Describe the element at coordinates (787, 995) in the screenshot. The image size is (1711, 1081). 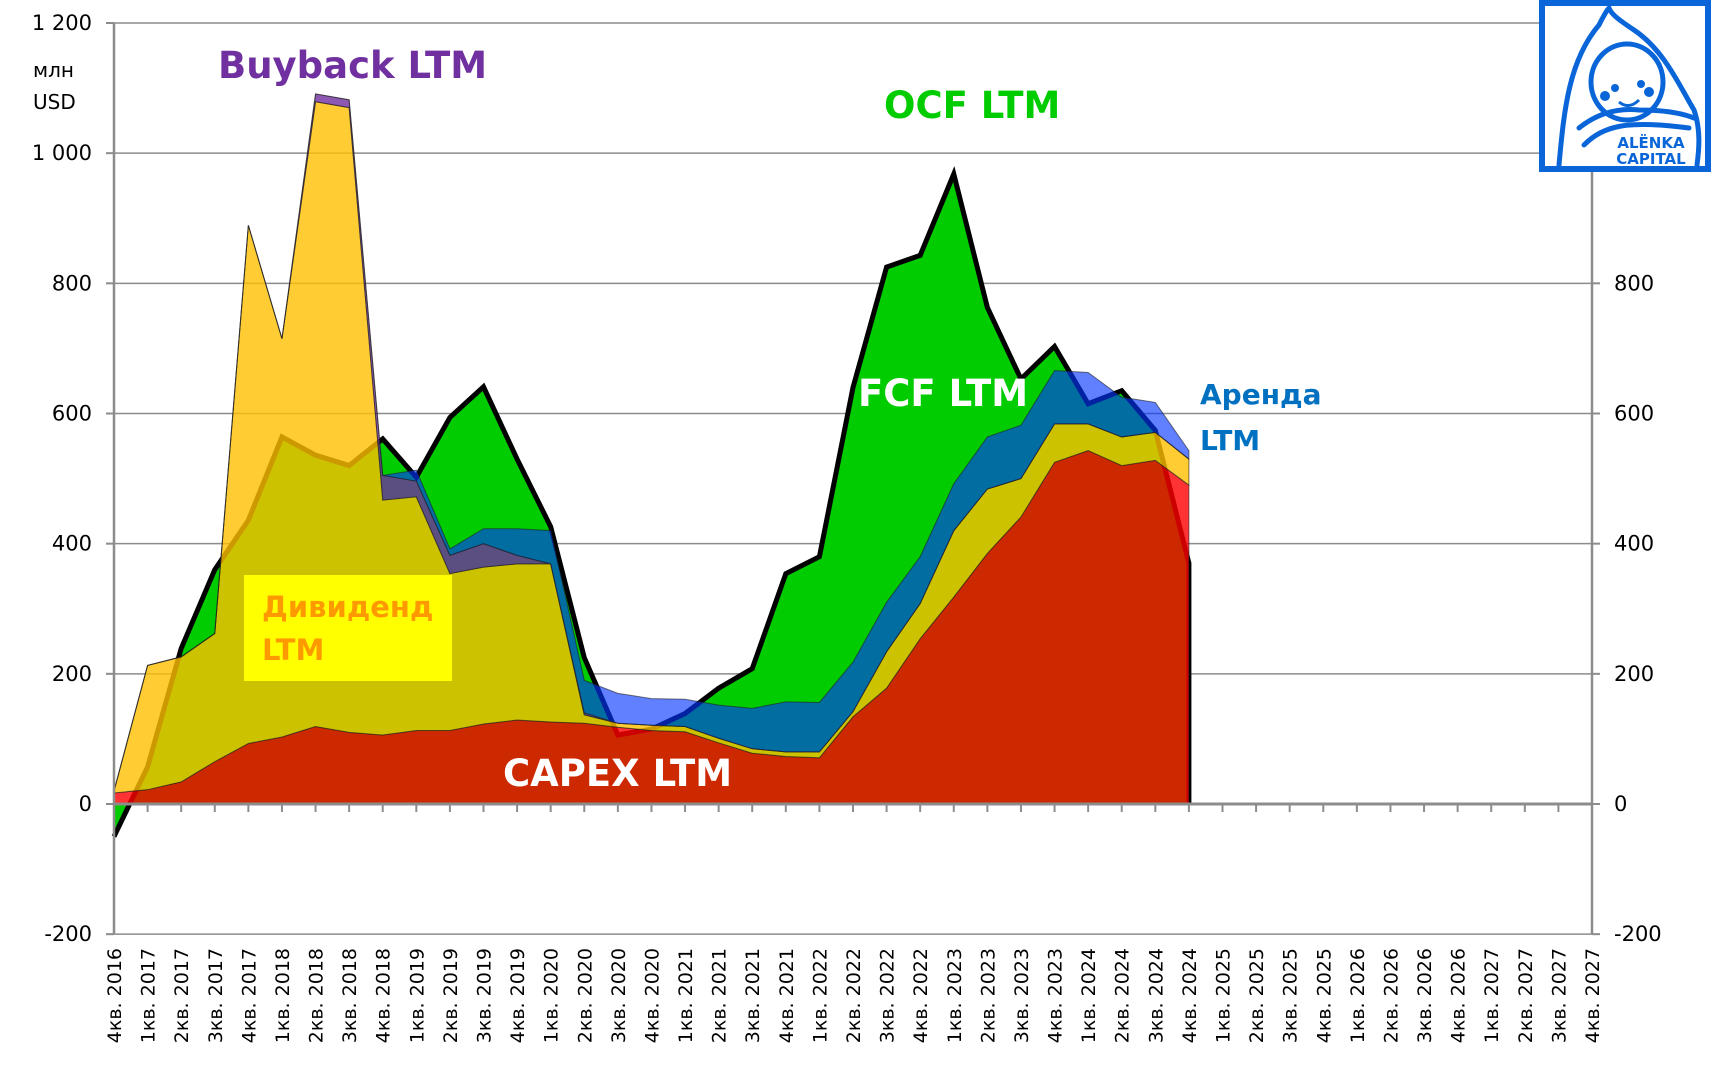
I see `x-tick-label: 4кв. 2021` at that location.